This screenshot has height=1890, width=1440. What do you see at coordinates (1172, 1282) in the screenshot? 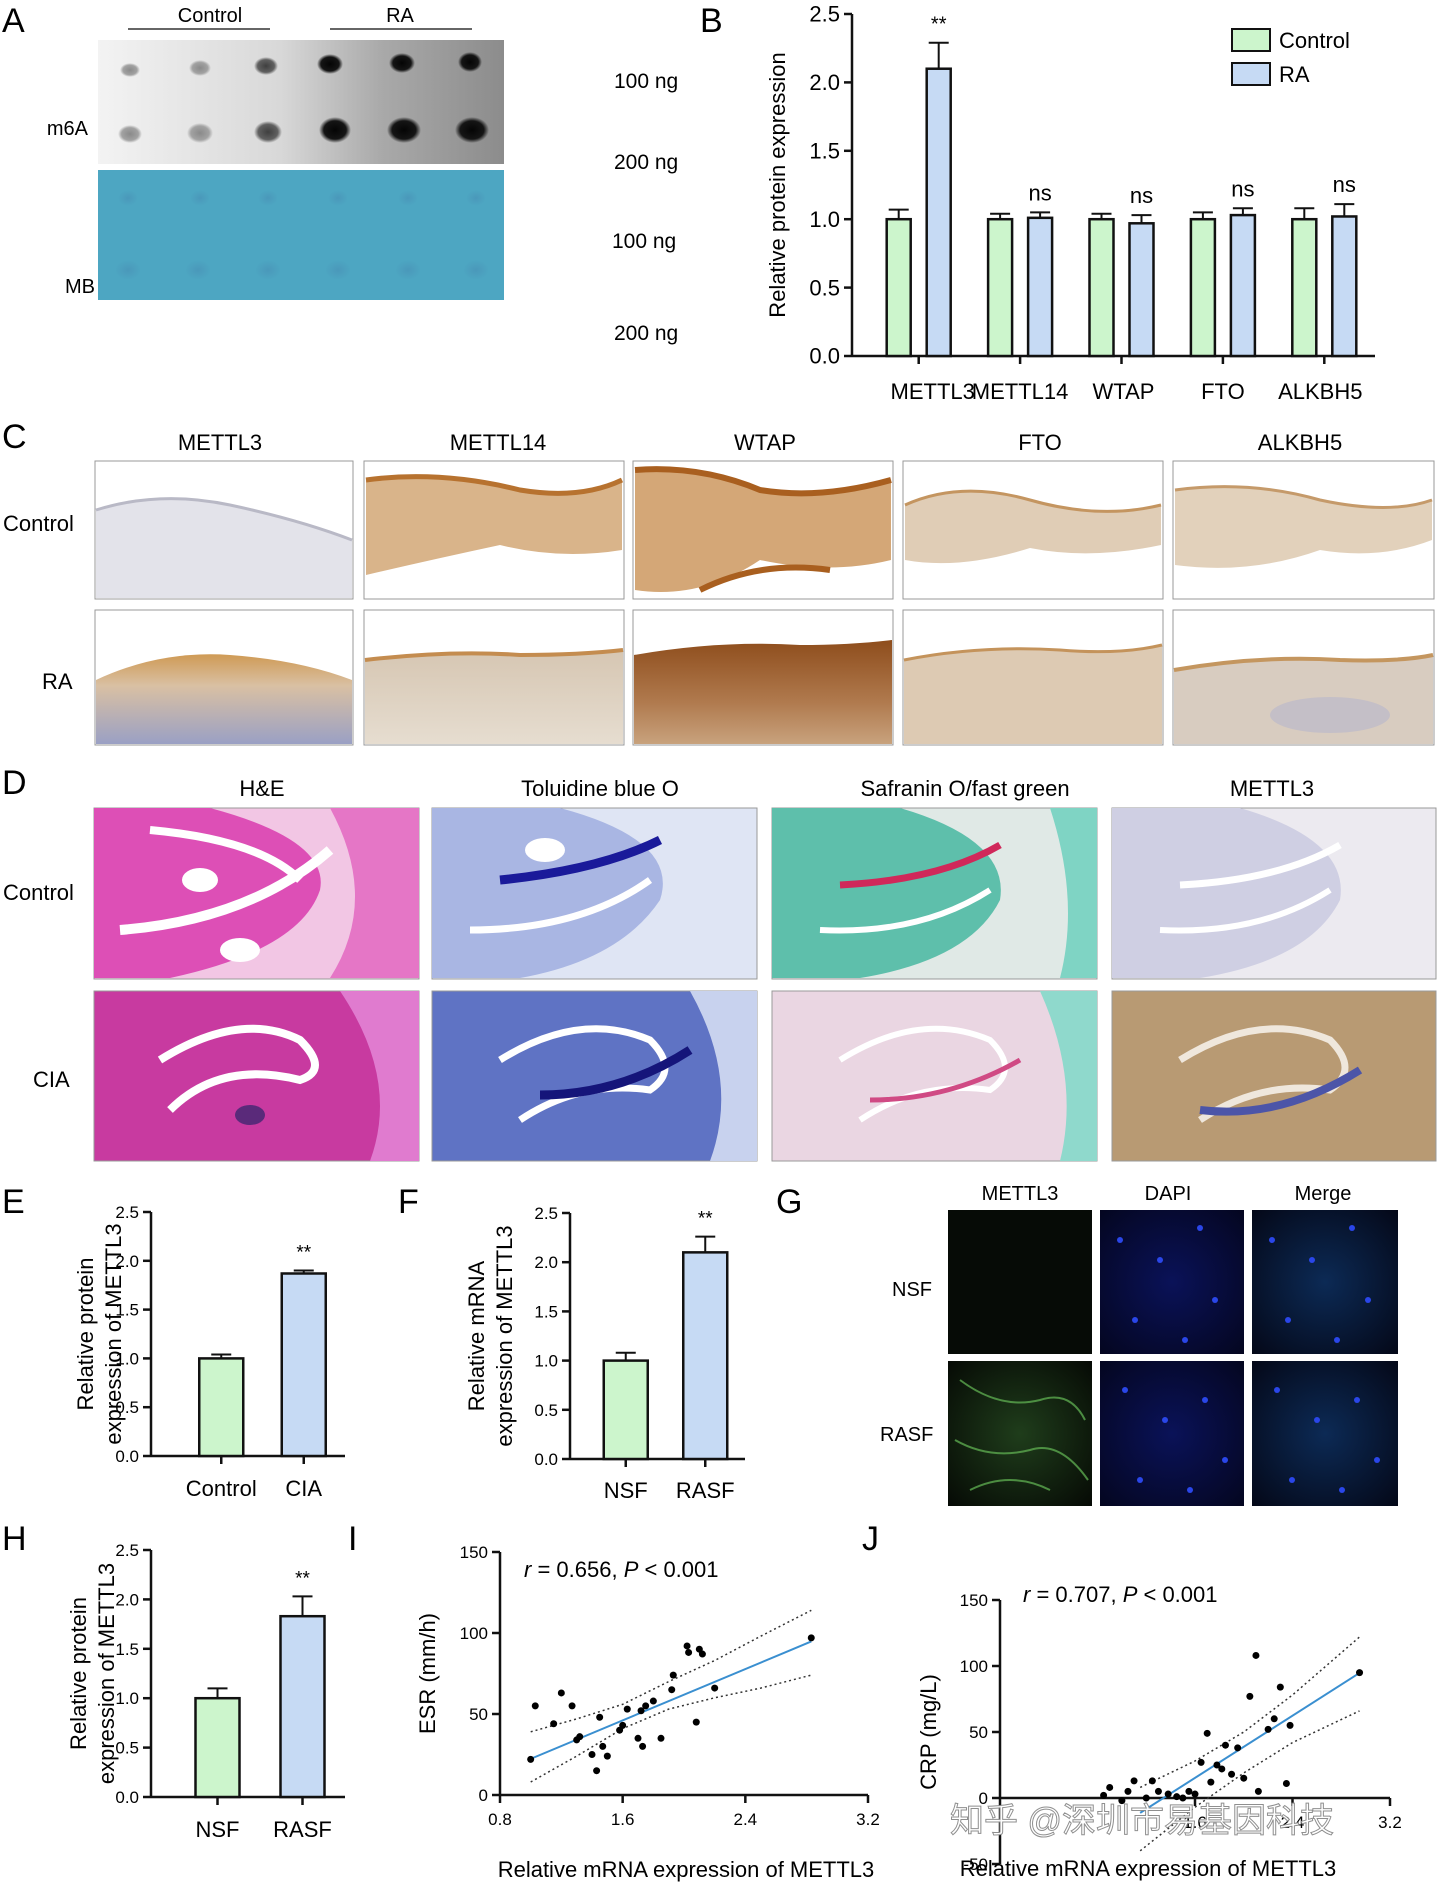
I see `fluorescence-image-nsf-dapi` at bounding box center [1172, 1282].